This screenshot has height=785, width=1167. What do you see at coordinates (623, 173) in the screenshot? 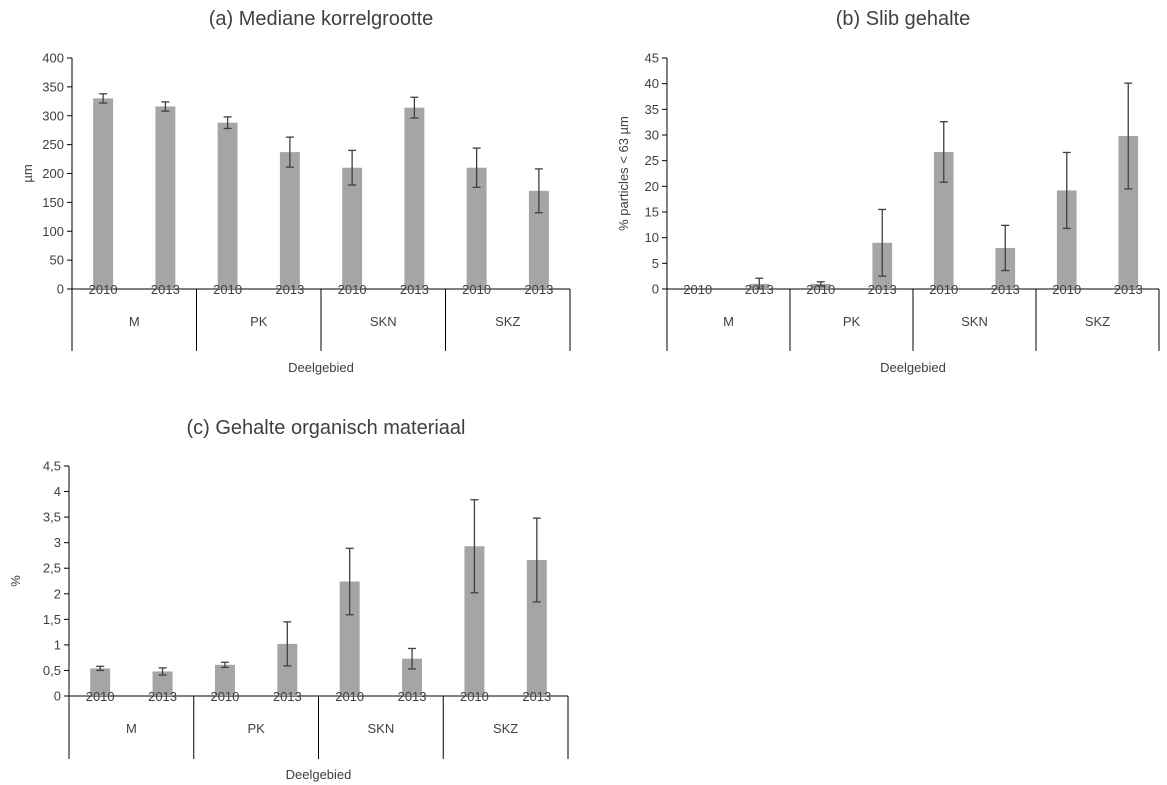
I see `y-axis-title: % particles < 63 µm` at bounding box center [623, 173].